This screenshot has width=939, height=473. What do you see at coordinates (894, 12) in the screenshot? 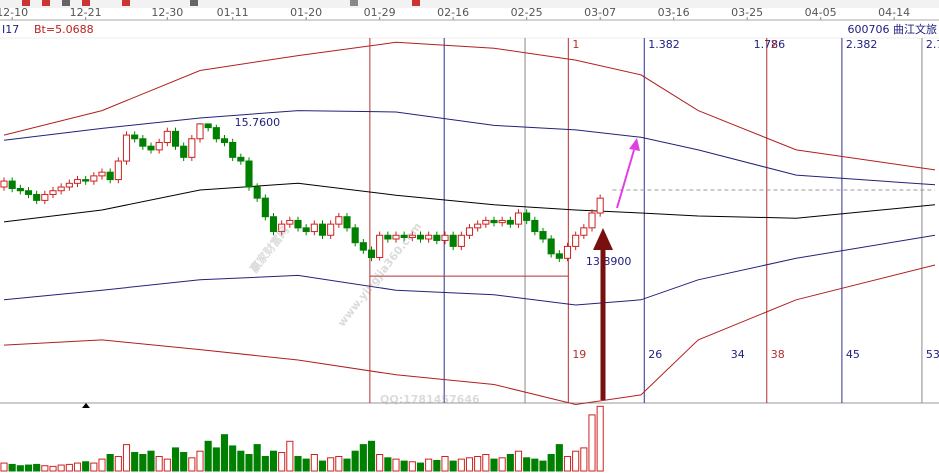
I see `x-tick-label: 04-14` at bounding box center [894, 12].